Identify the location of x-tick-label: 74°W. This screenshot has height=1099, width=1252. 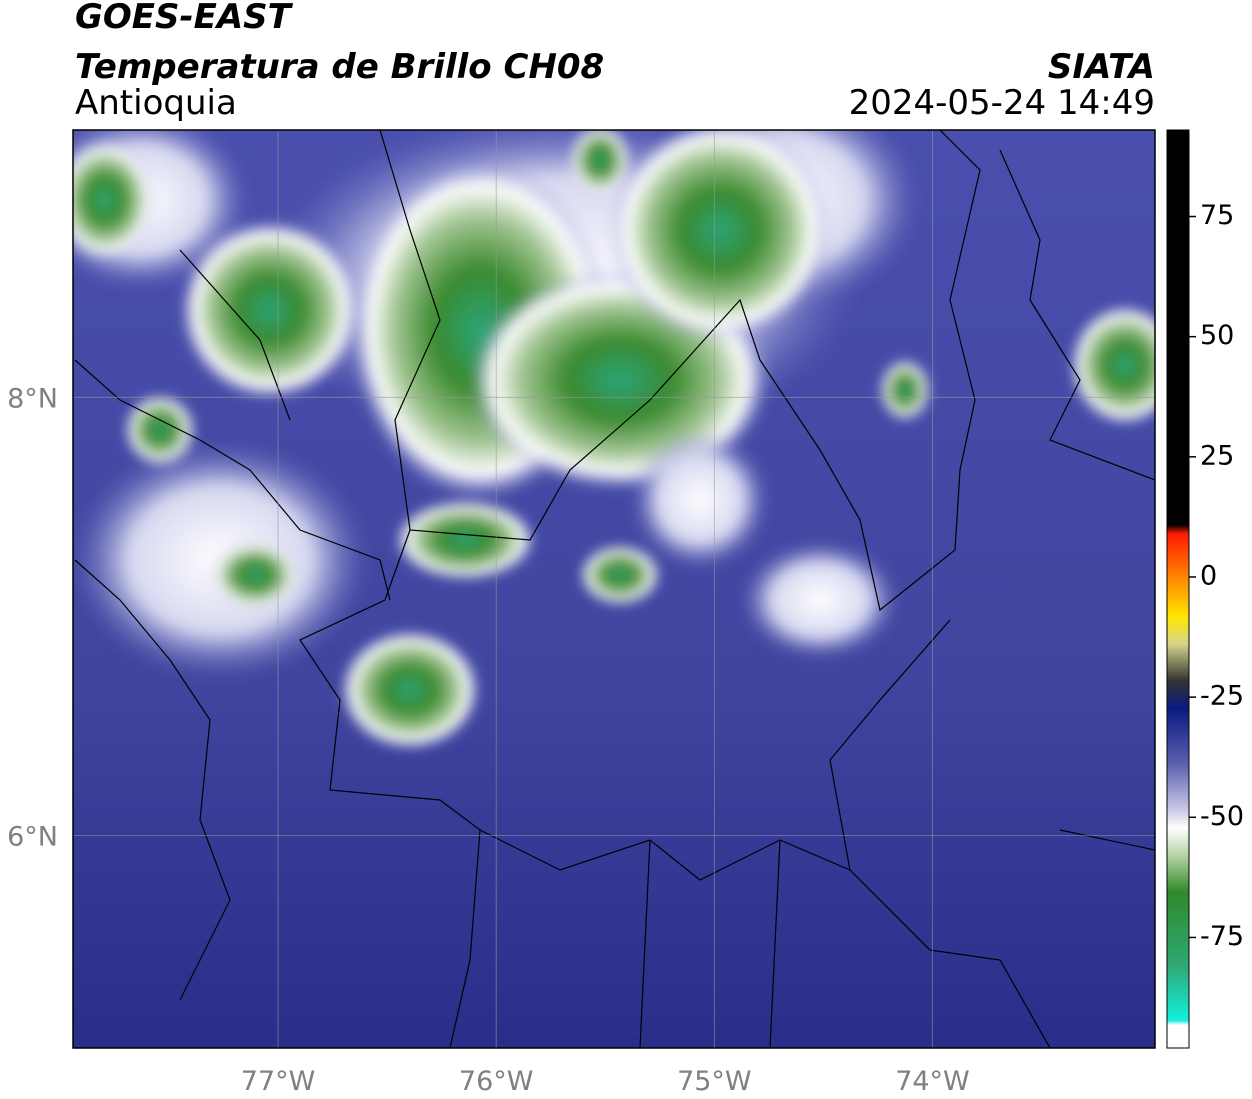
(932, 1081).